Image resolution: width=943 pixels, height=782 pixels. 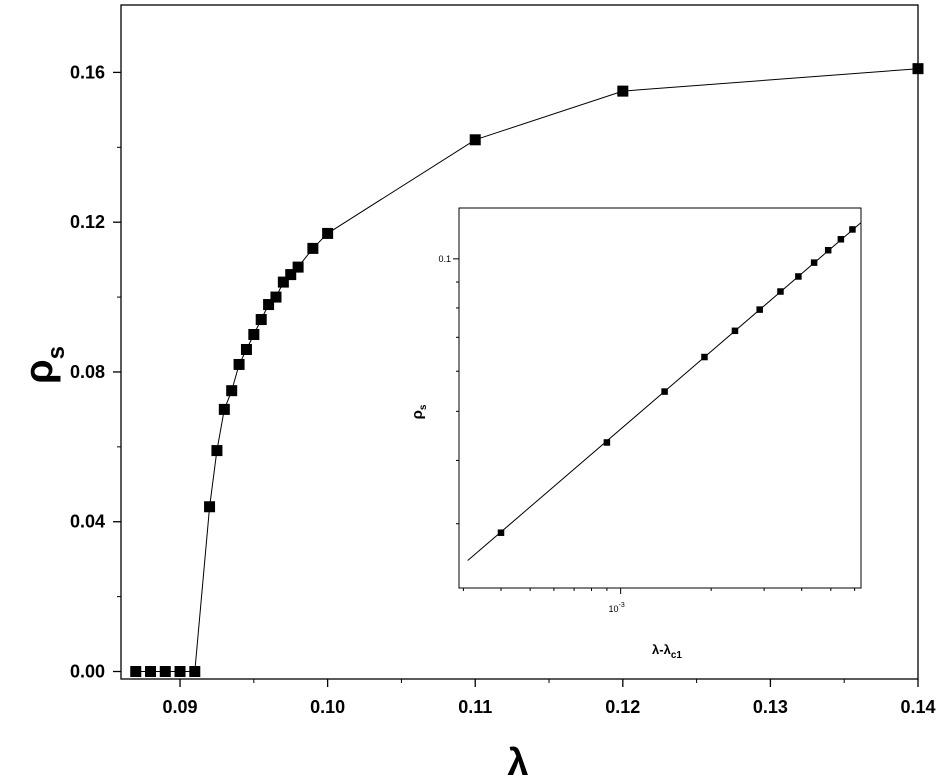 What do you see at coordinates (87, 522) in the screenshot?
I see `main-y-tick-label: 0.04` at bounding box center [87, 522].